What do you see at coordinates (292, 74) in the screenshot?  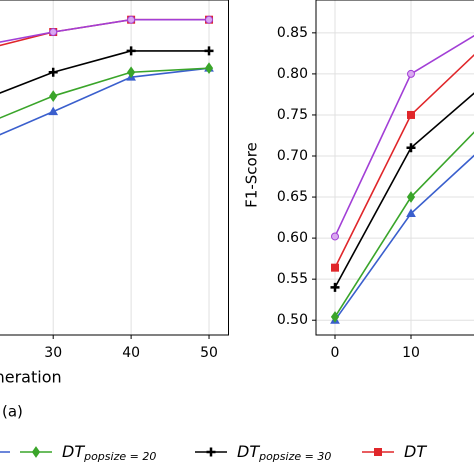 I see `y-tick-label: 0.80` at bounding box center [292, 74].